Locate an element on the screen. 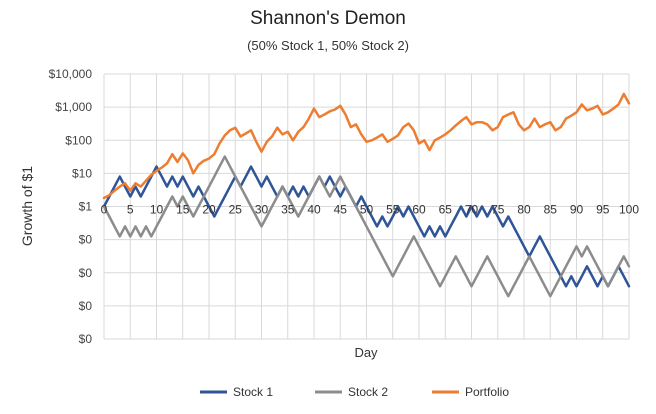 The image size is (656, 414). chart-subtitle: (50% Stock 1, 50% Stock 2) is located at coordinates (328, 45).